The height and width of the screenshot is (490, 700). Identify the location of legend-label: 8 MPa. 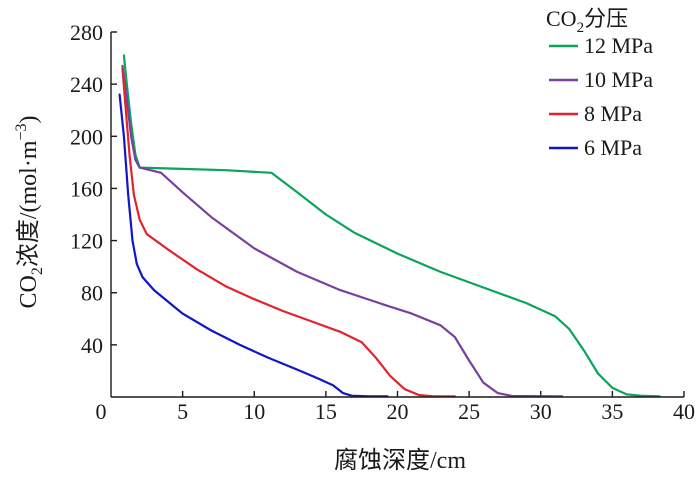
(613, 113).